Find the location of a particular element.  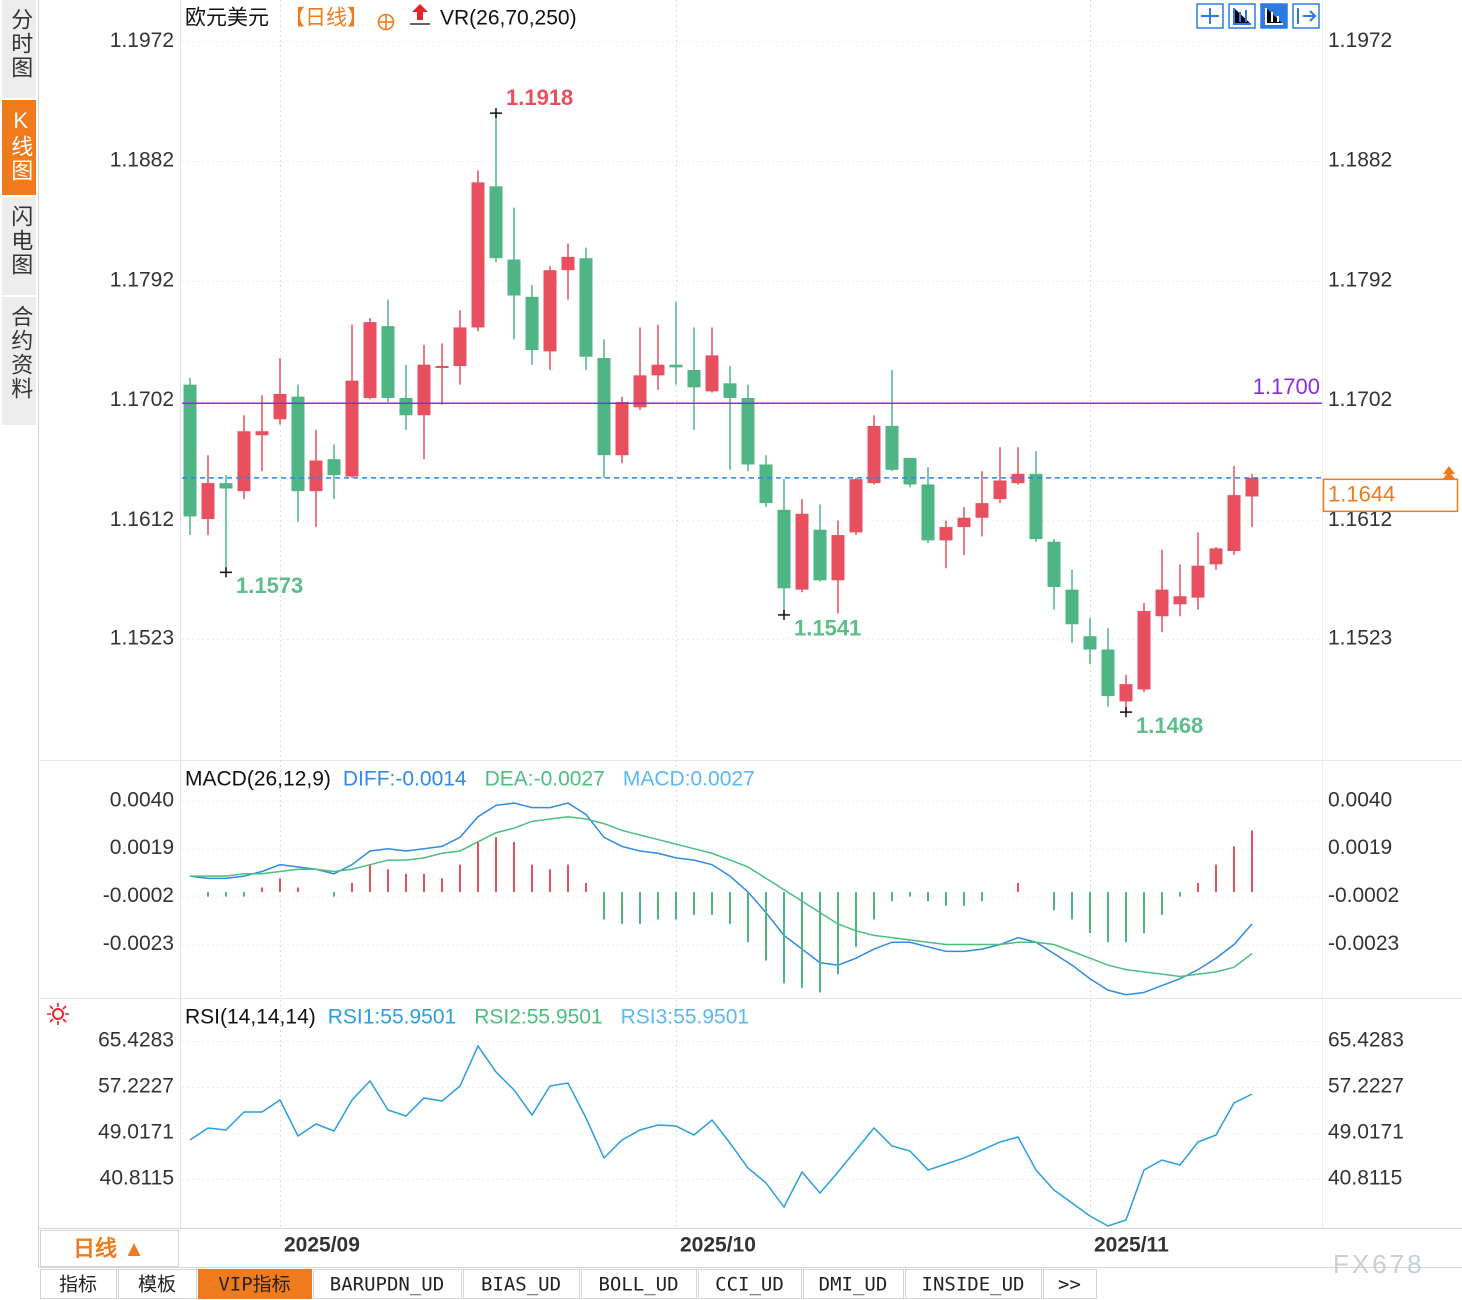

y-tick-label-right: 0.0019 is located at coordinates (1360, 847).